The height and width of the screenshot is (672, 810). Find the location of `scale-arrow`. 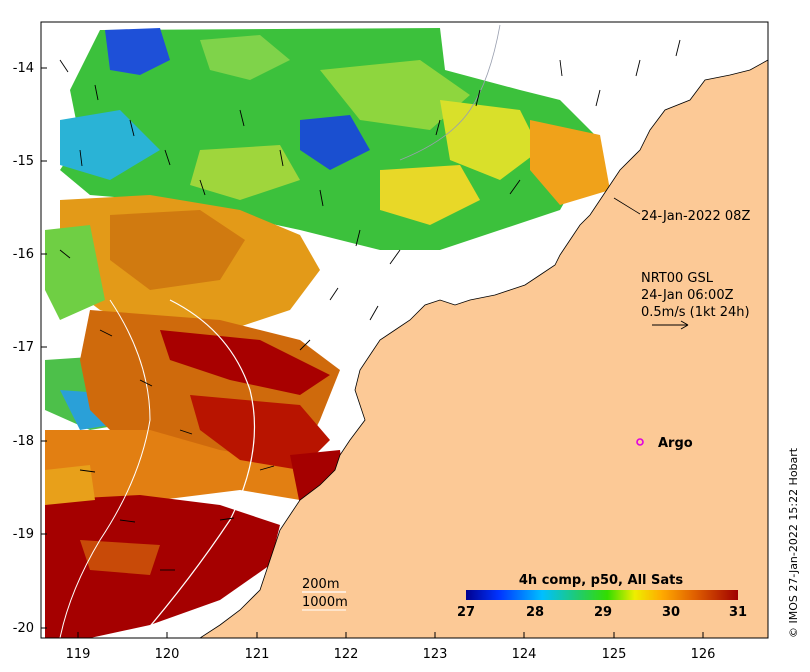

scale-arrow is located at coordinates (670, 325).